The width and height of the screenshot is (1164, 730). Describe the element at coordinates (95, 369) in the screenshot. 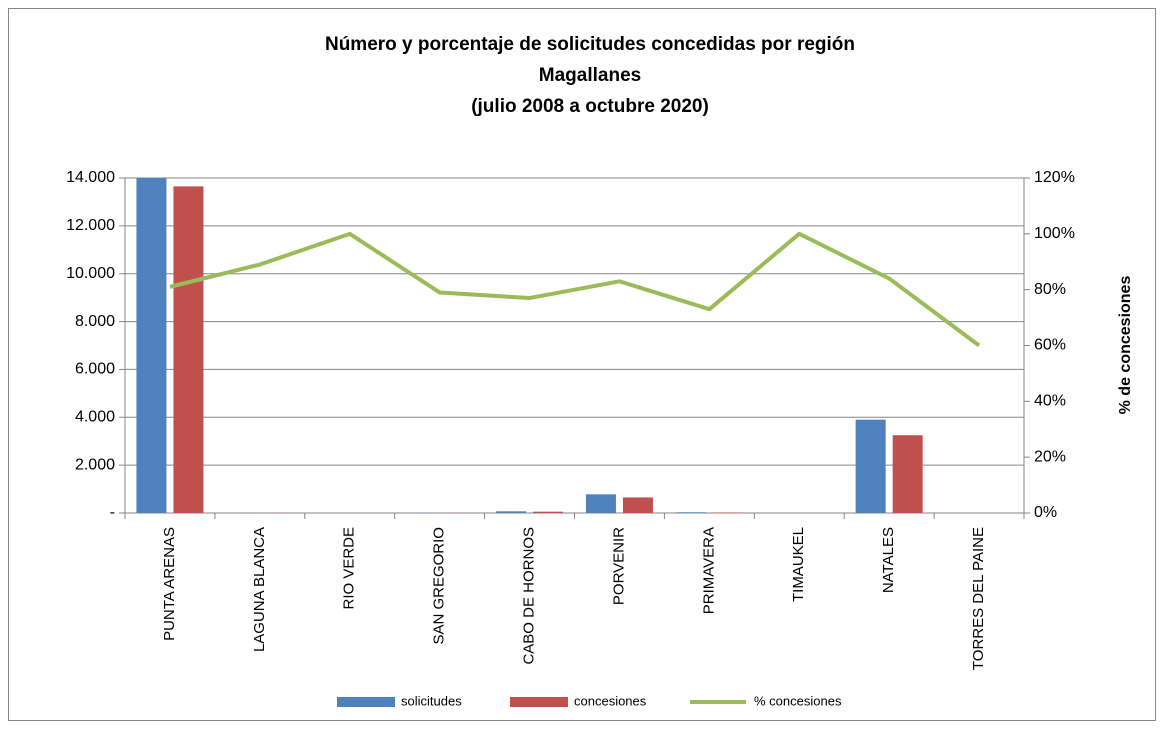

I see `y-tick-label: 6.000` at that location.